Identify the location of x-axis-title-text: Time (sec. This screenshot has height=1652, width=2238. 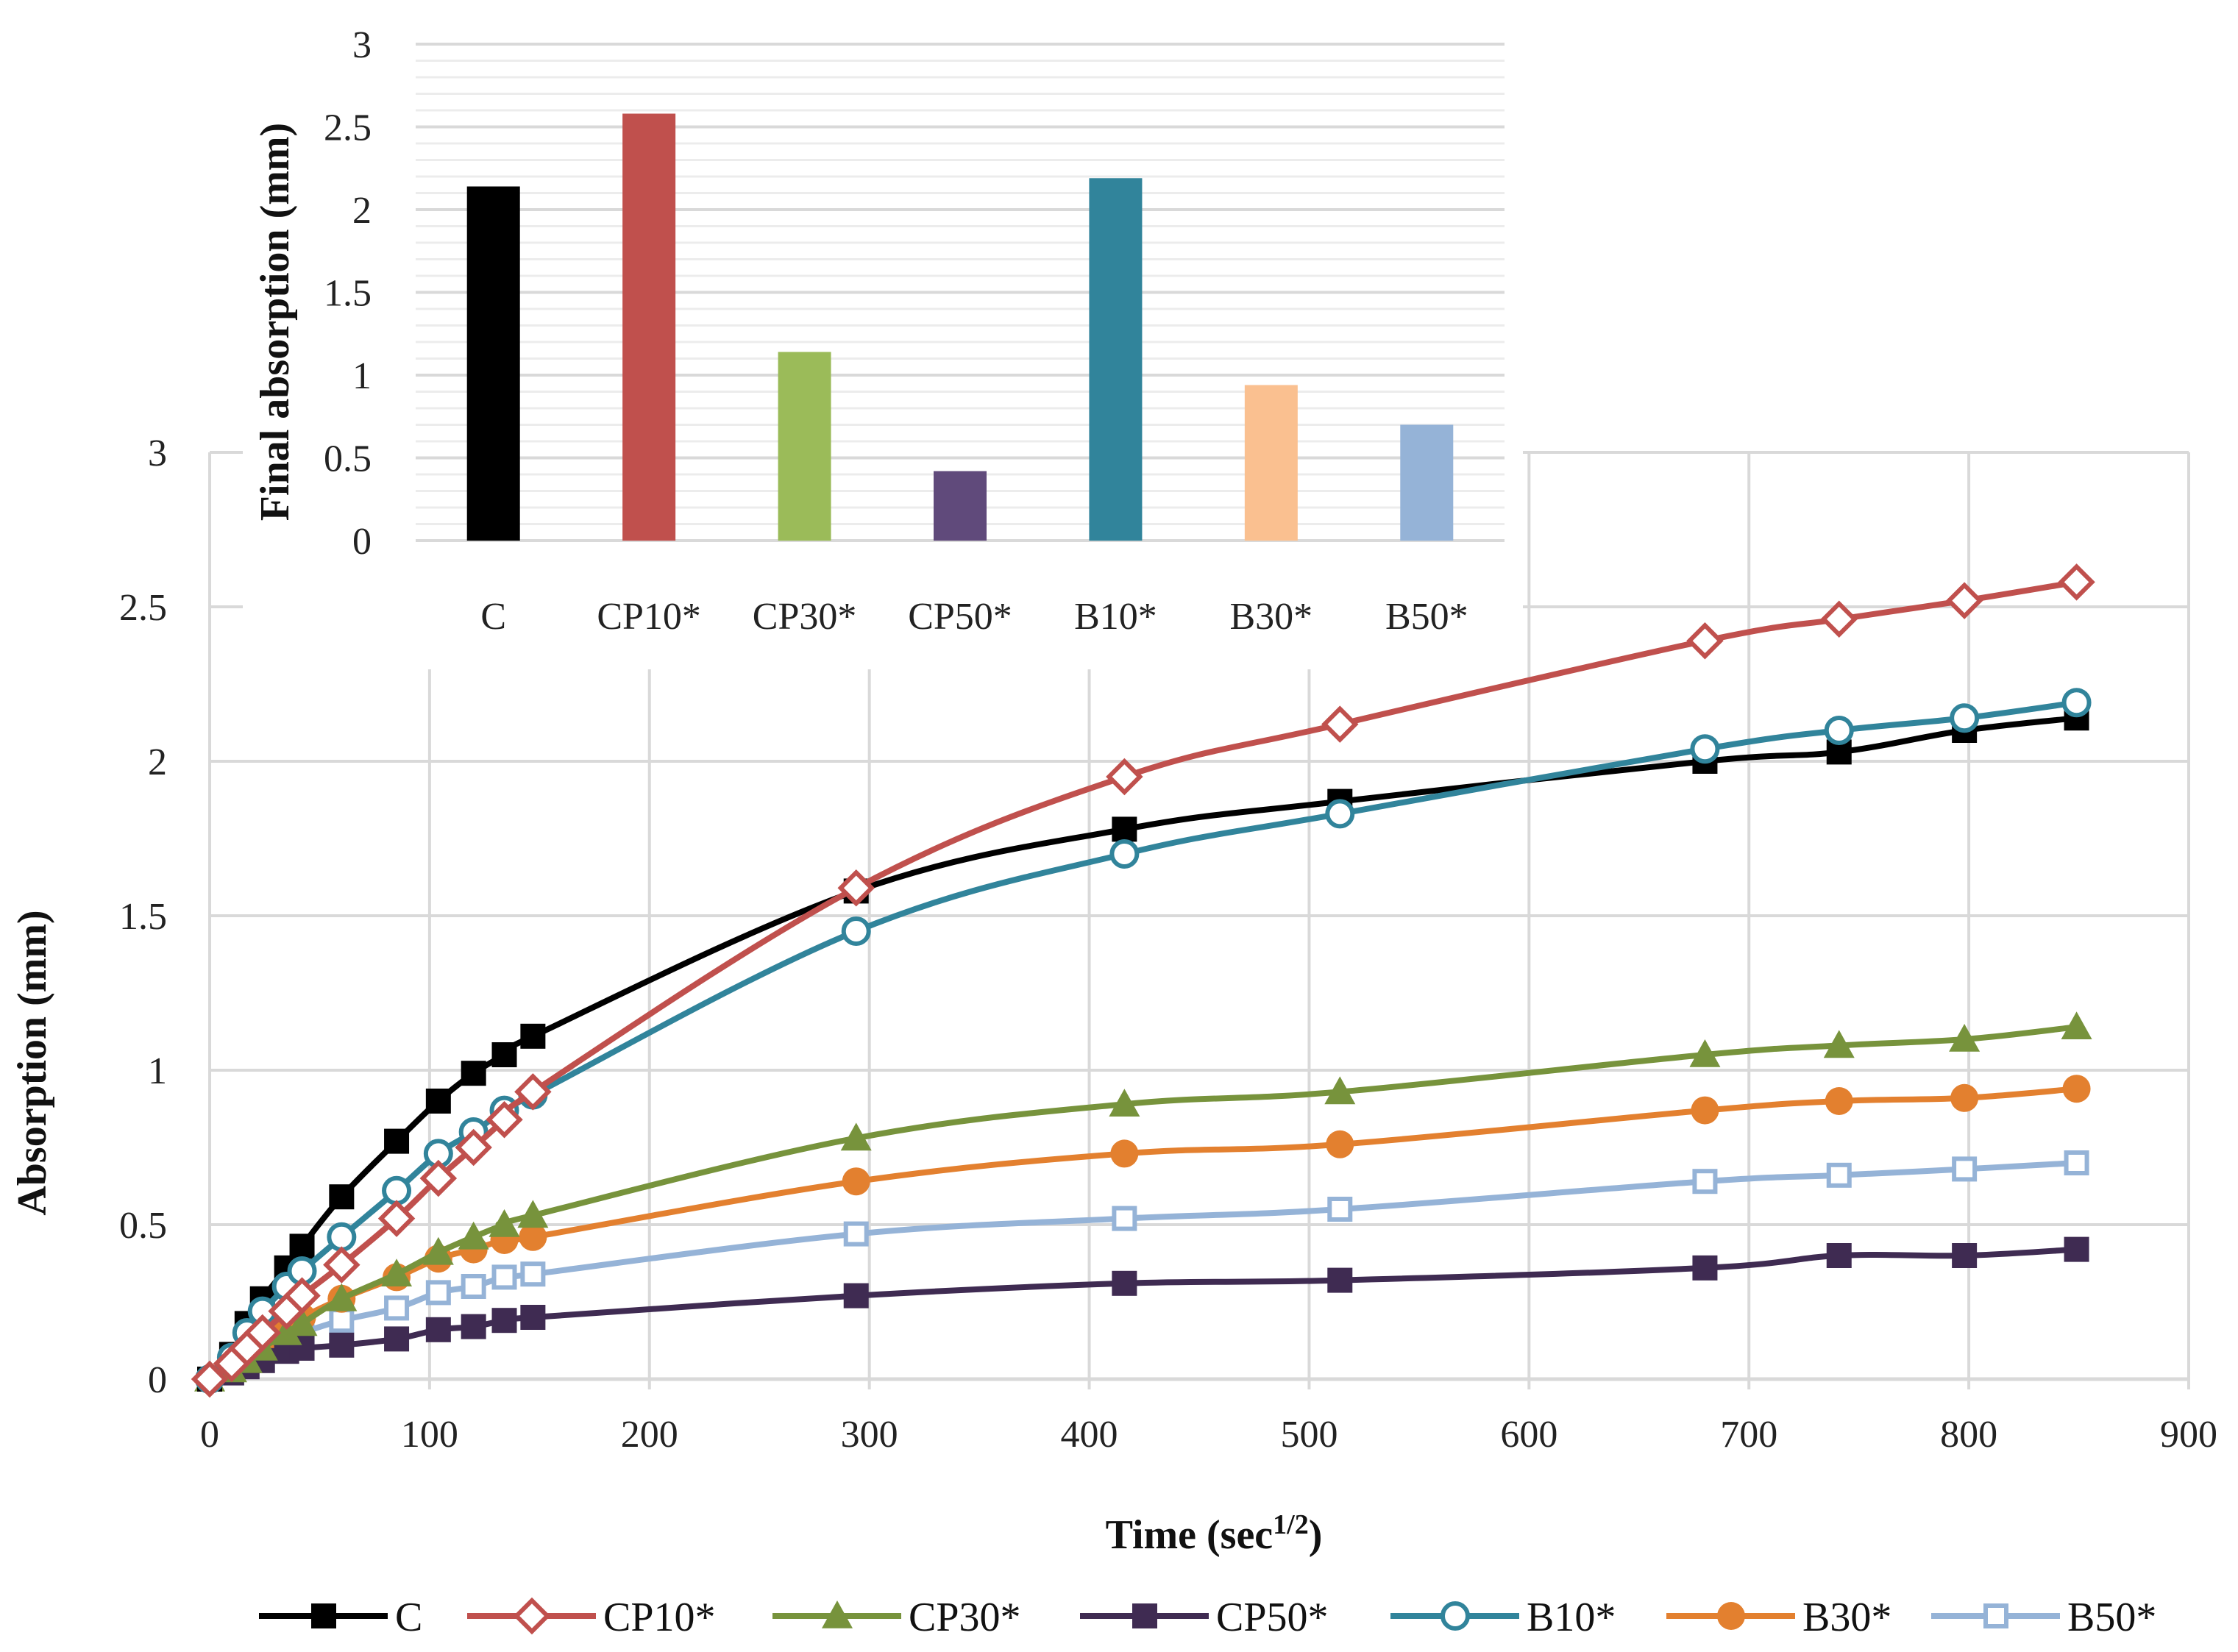
(1189, 1535).